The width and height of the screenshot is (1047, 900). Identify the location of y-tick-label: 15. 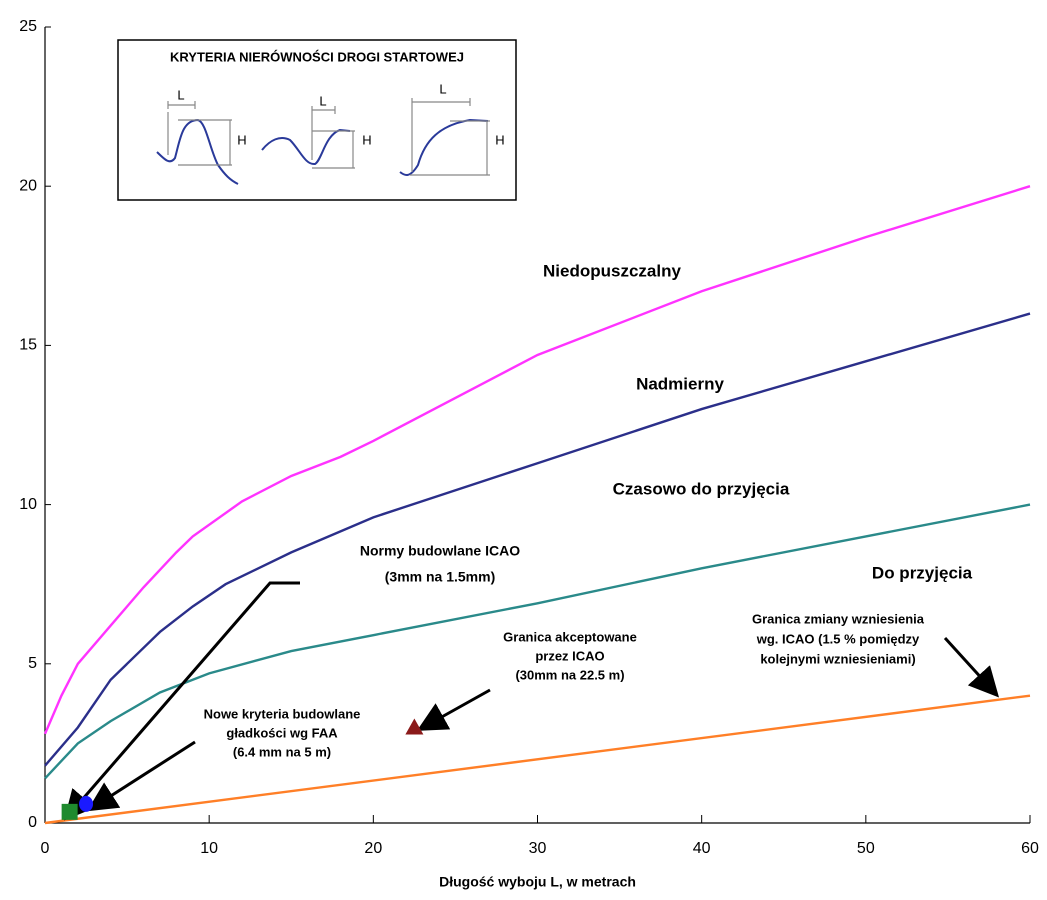
(28, 345).